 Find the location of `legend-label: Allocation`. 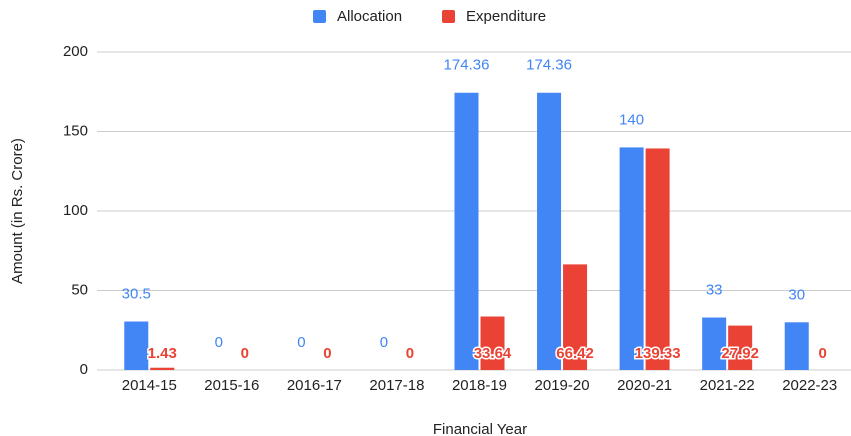

legend-label: Allocation is located at coordinates (369, 16).